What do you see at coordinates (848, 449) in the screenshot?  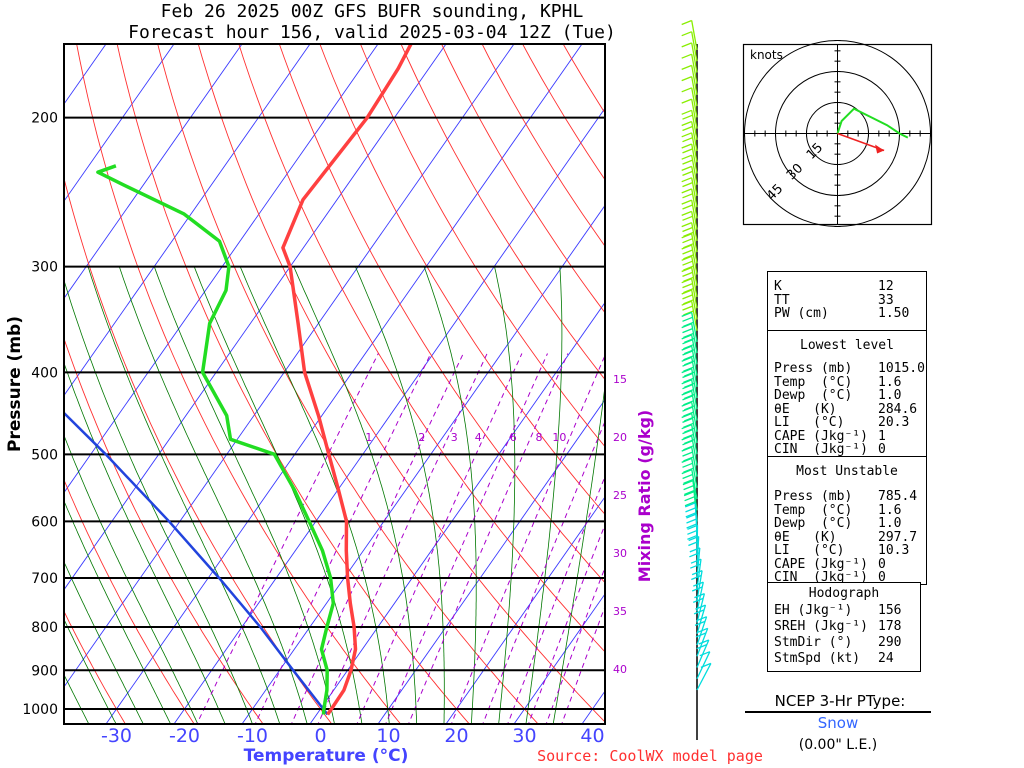 I see `index-lowest-row: CIN (Jkg⁻¹) 0` at bounding box center [848, 449].